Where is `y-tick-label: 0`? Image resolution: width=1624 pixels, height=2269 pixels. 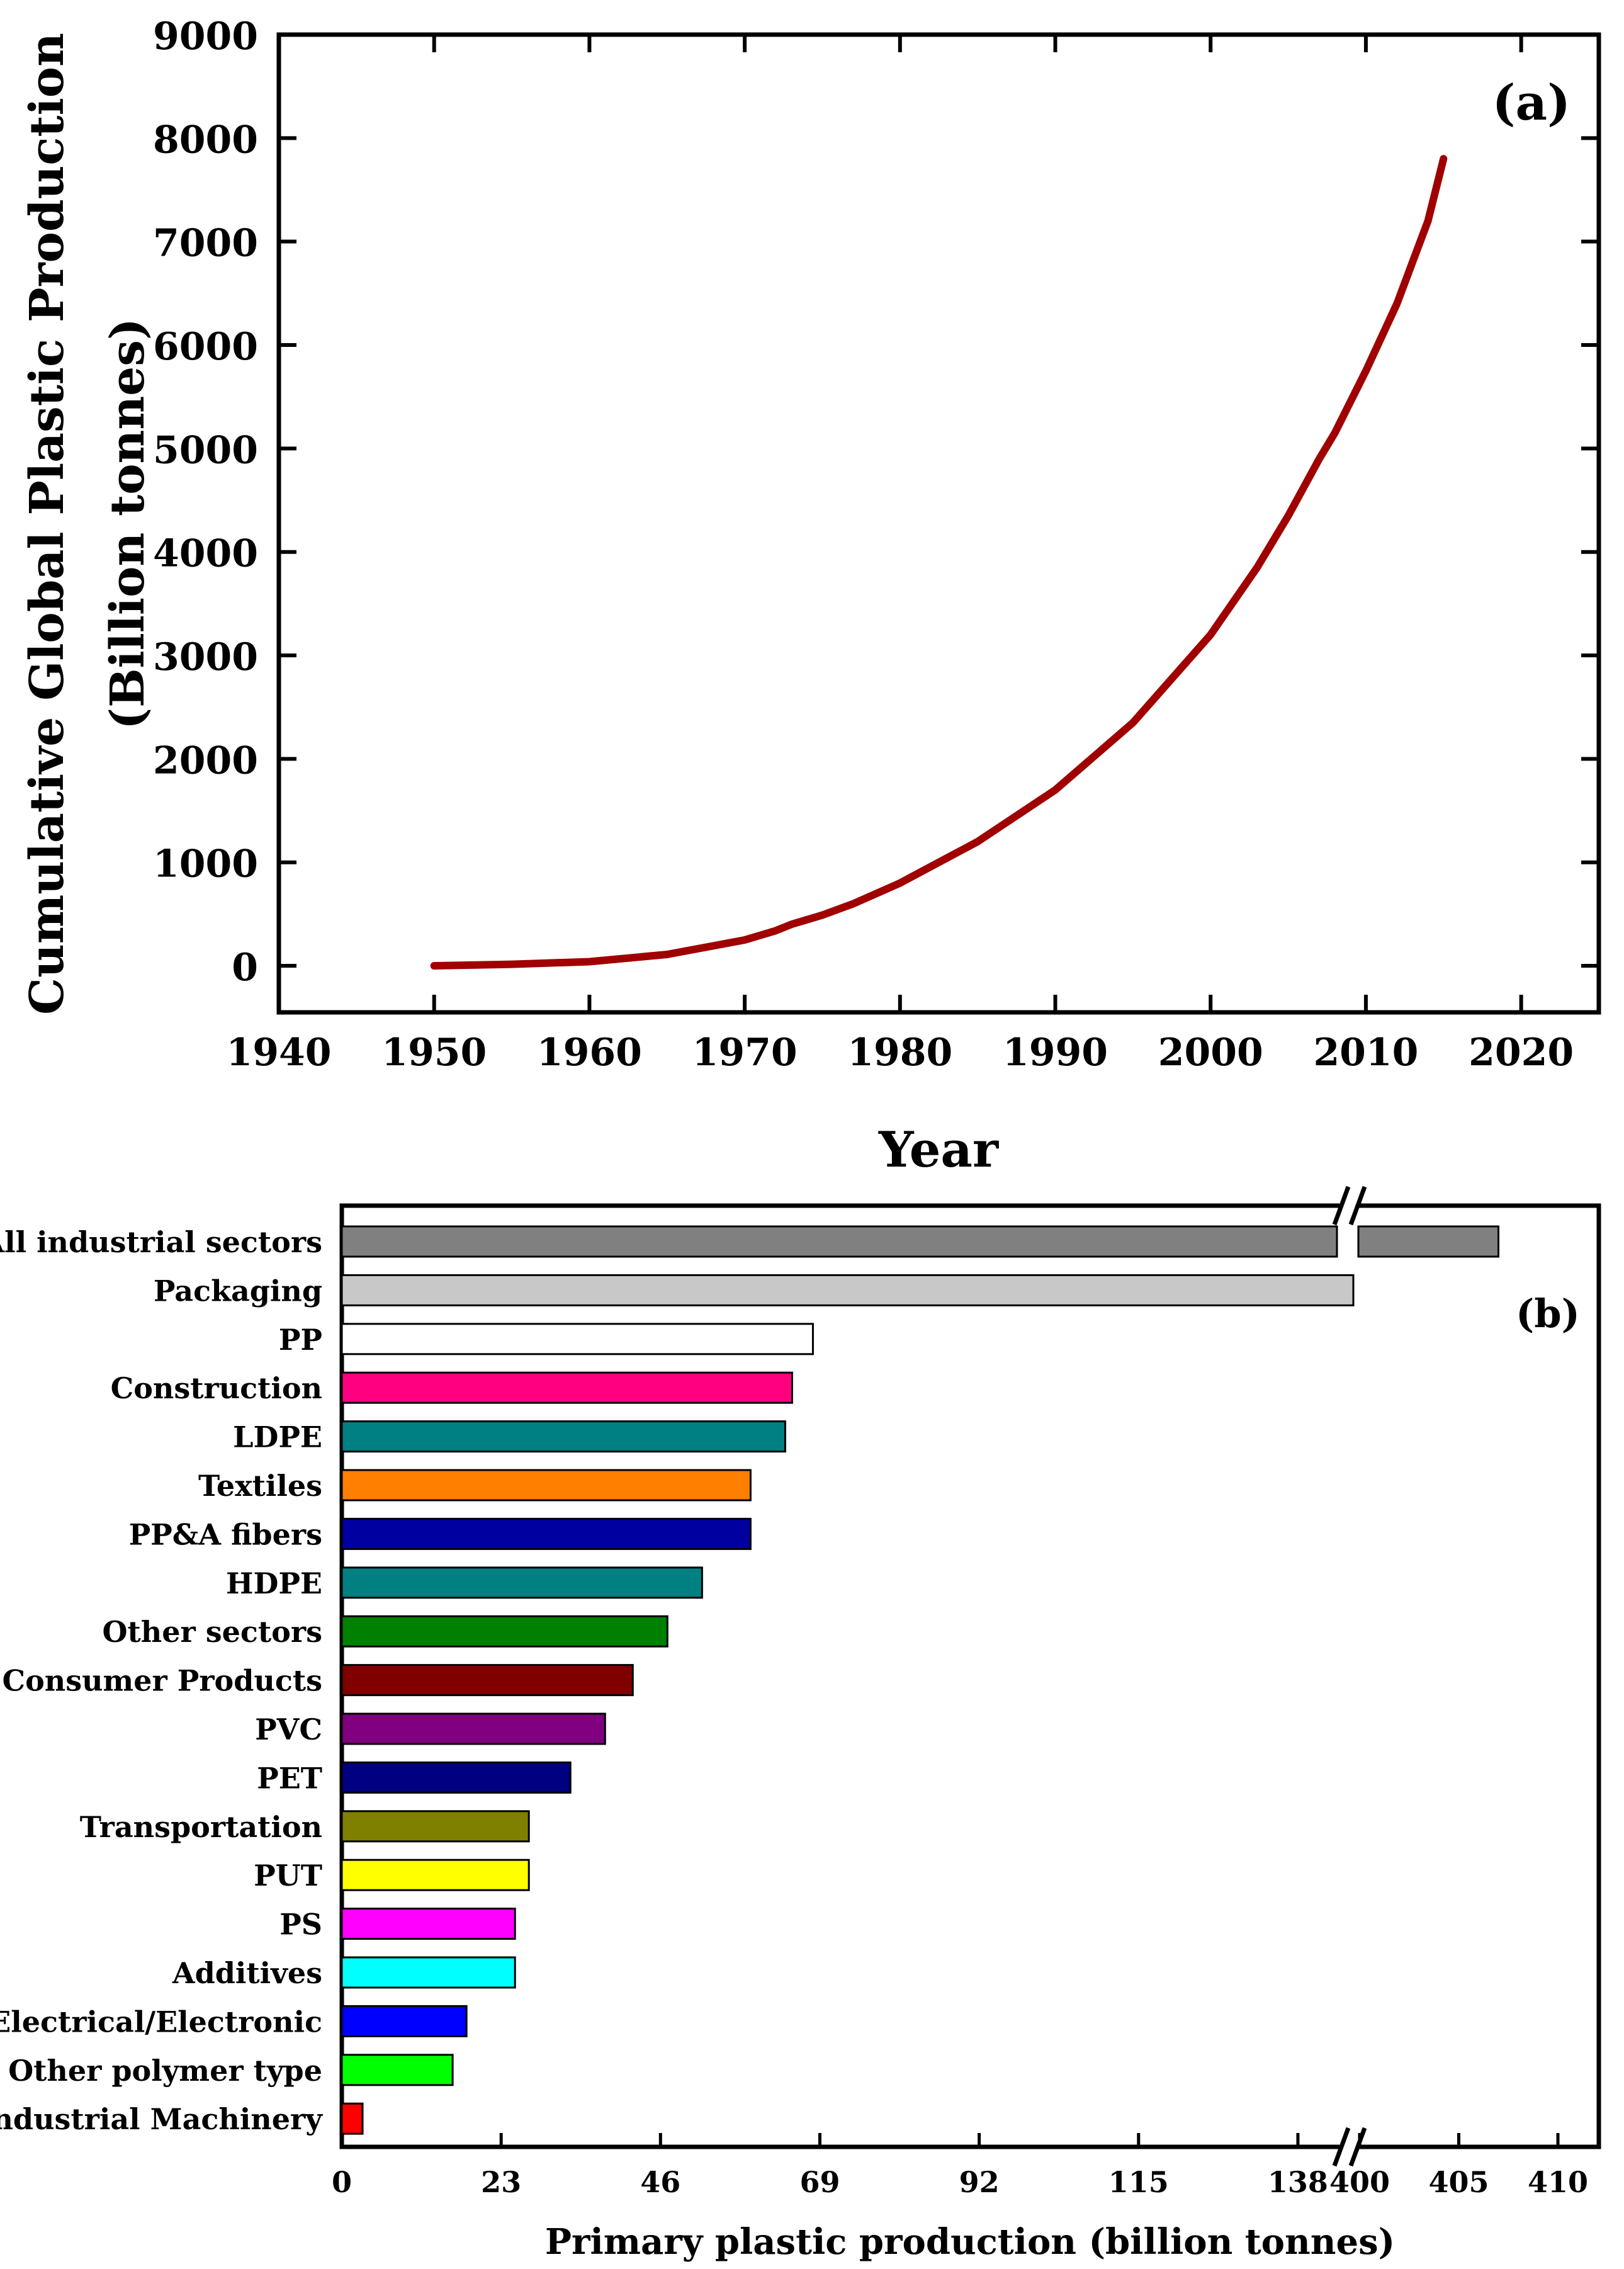 y-tick-label: 0 is located at coordinates (245, 968).